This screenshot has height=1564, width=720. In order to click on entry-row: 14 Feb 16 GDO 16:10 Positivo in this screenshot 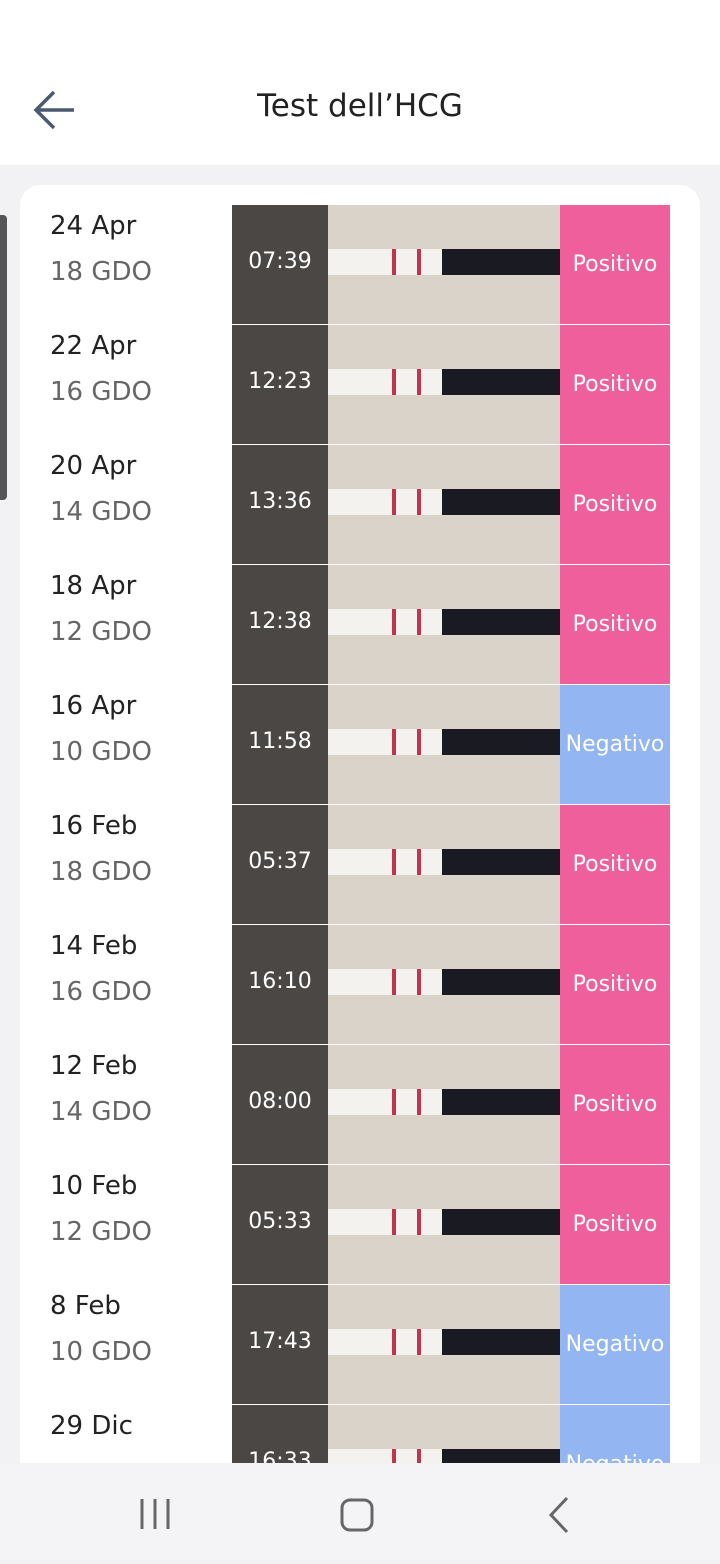, I will do `click(360, 985)`.